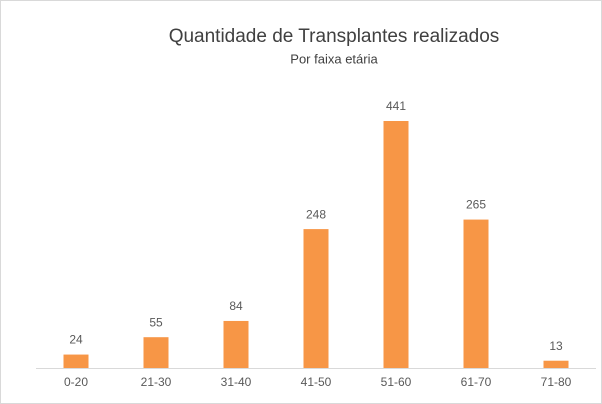  Describe the element at coordinates (556, 382) in the screenshot. I see `x-tick-label: 71-80` at that location.